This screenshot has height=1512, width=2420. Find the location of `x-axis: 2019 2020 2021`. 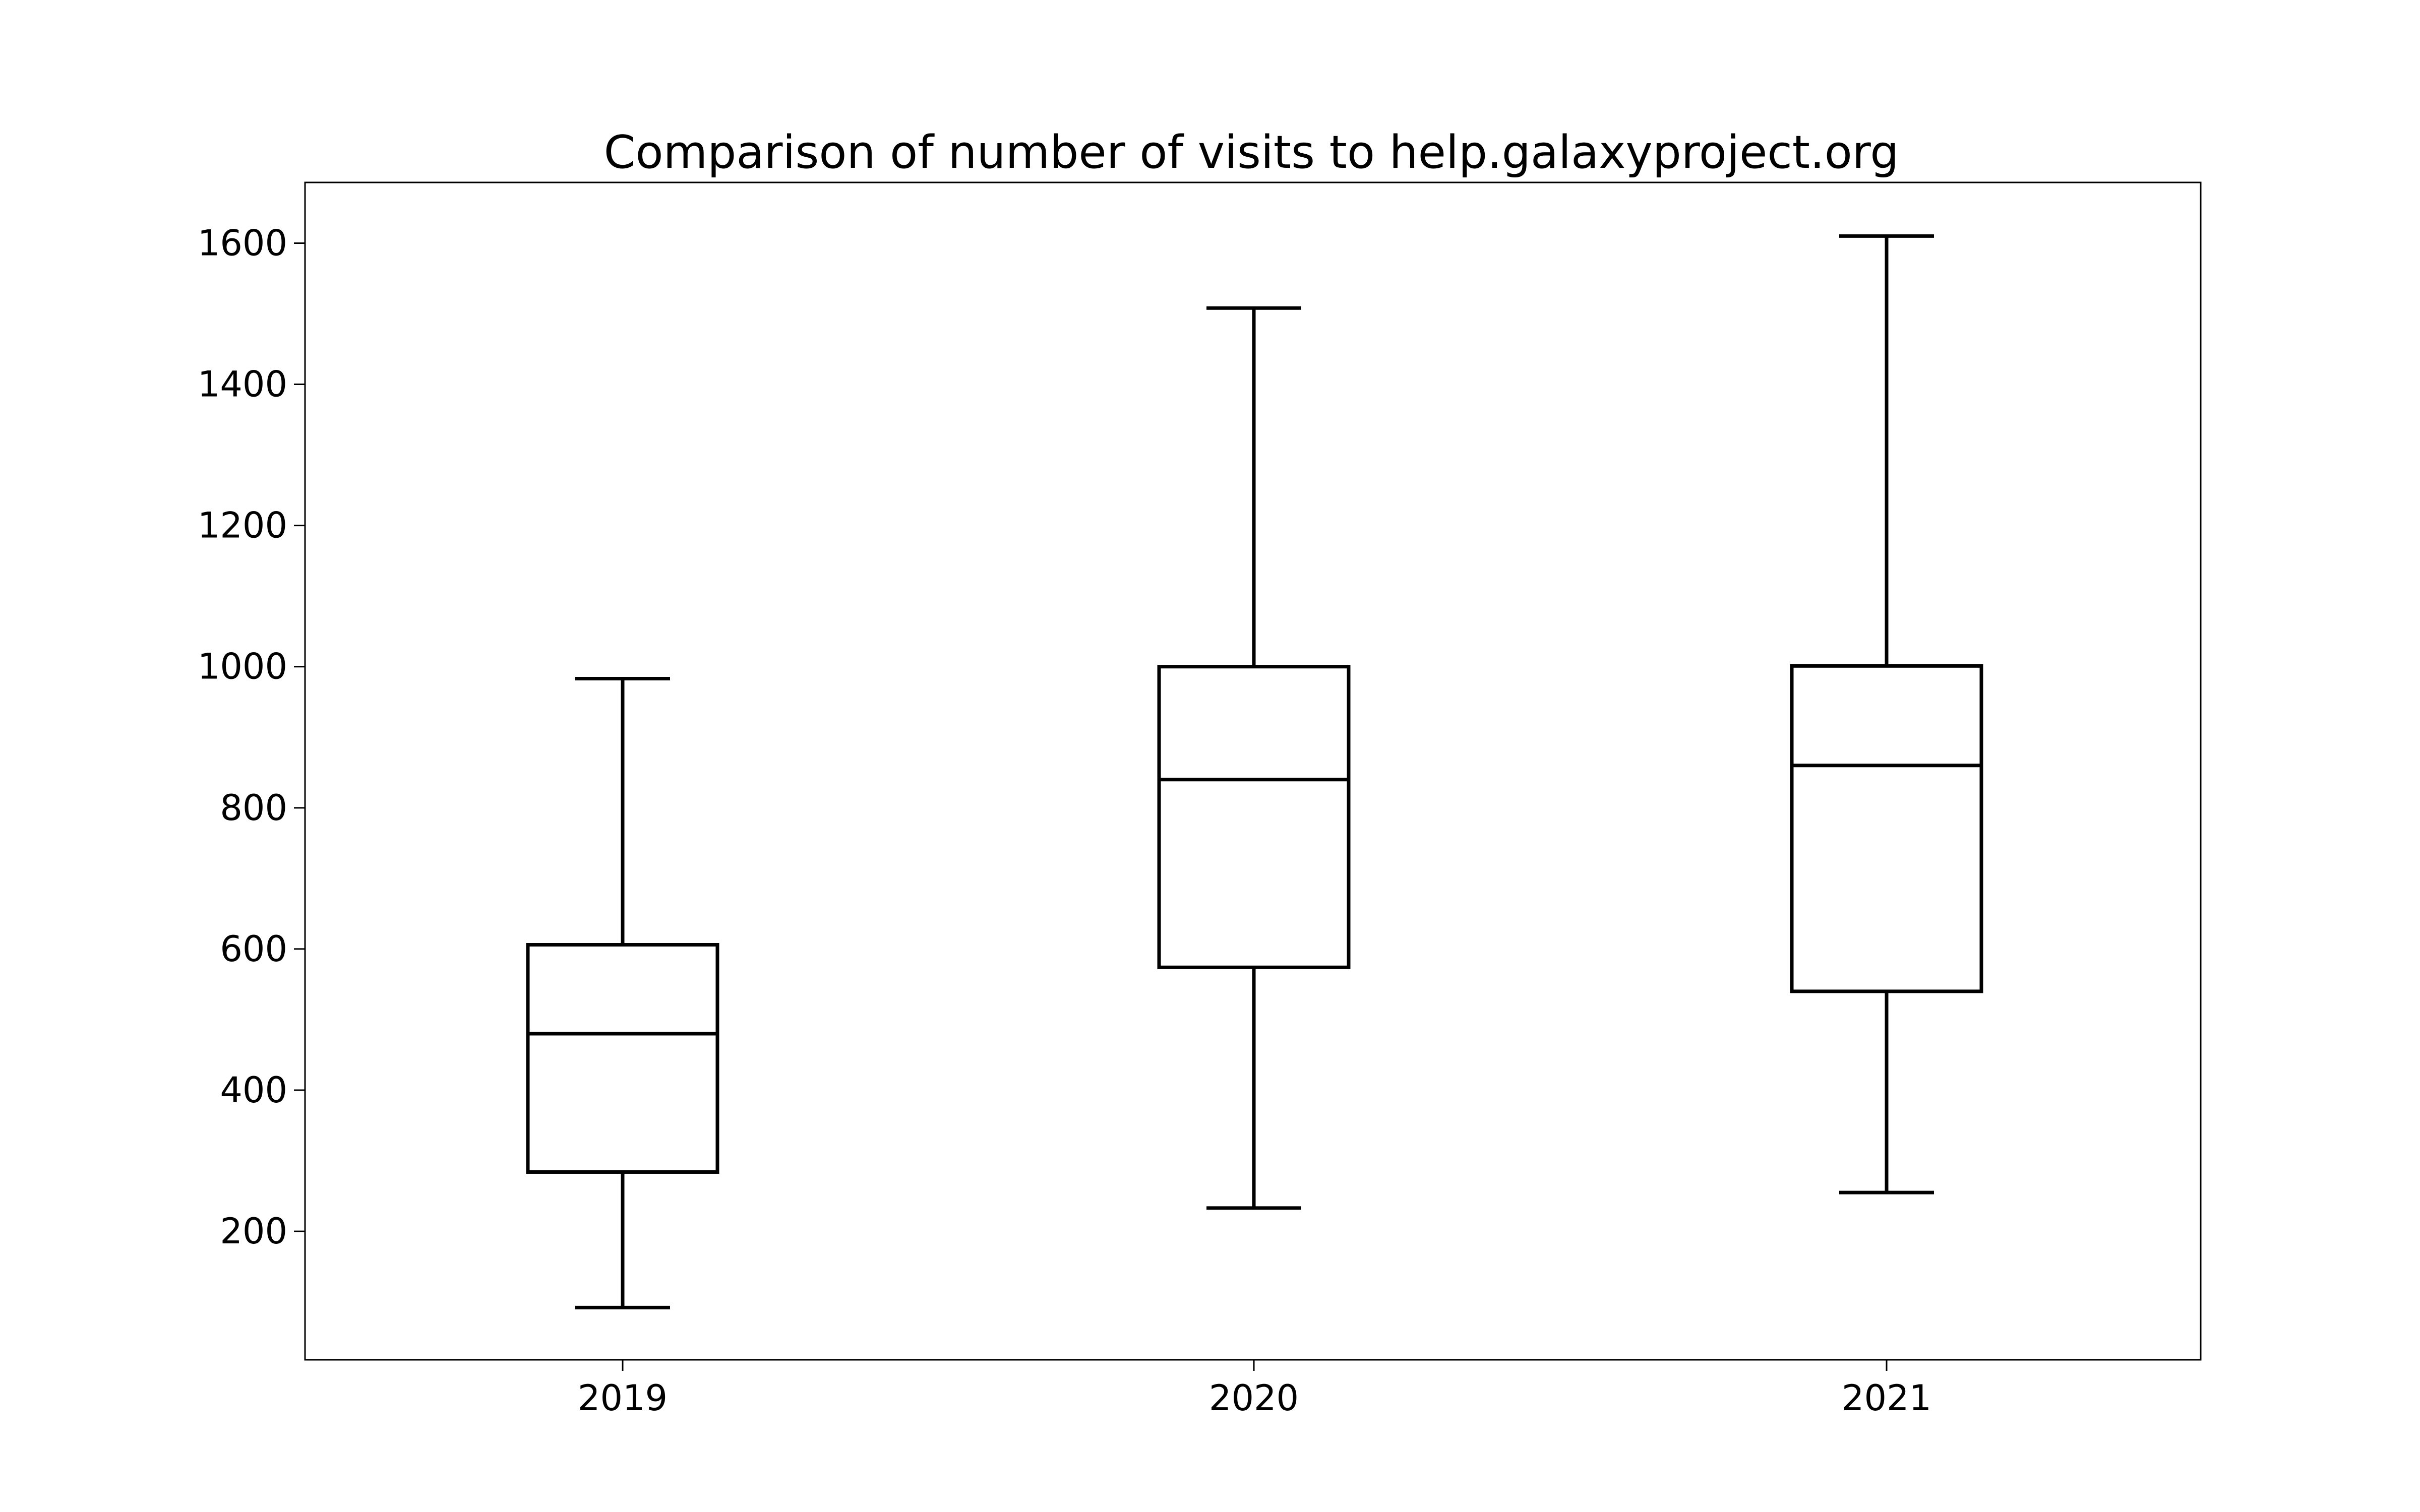

x-axis: 2019 2020 2021 is located at coordinates (1254, 1389).